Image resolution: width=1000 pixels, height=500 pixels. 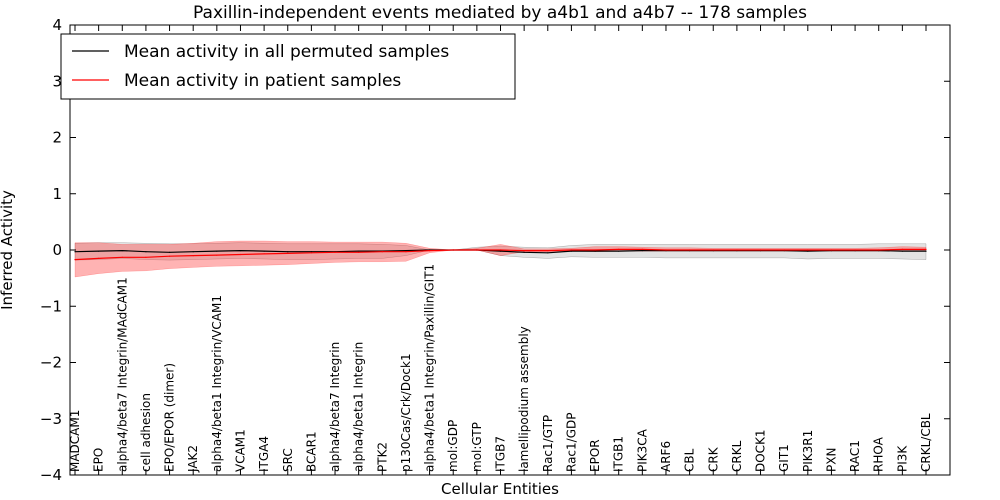 What do you see at coordinates (57, 194) in the screenshot?
I see `y-tick-label: 1` at bounding box center [57, 194].